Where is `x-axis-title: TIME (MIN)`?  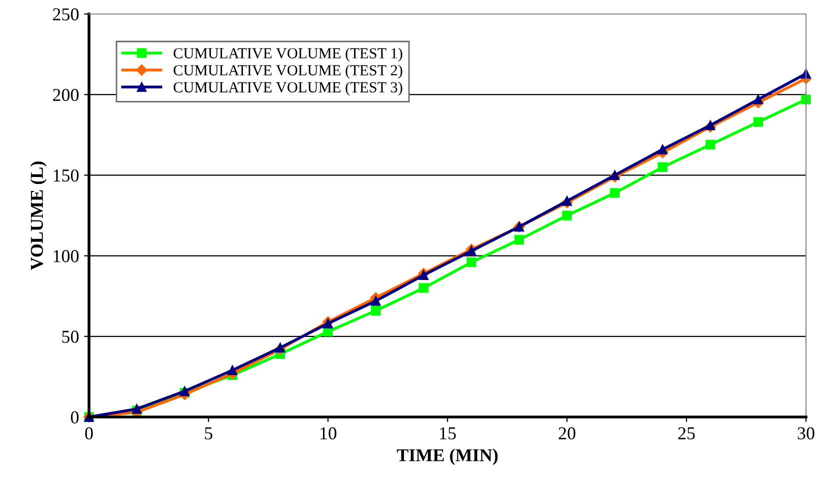
x-axis-title: TIME (MIN) is located at coordinates (447, 457).